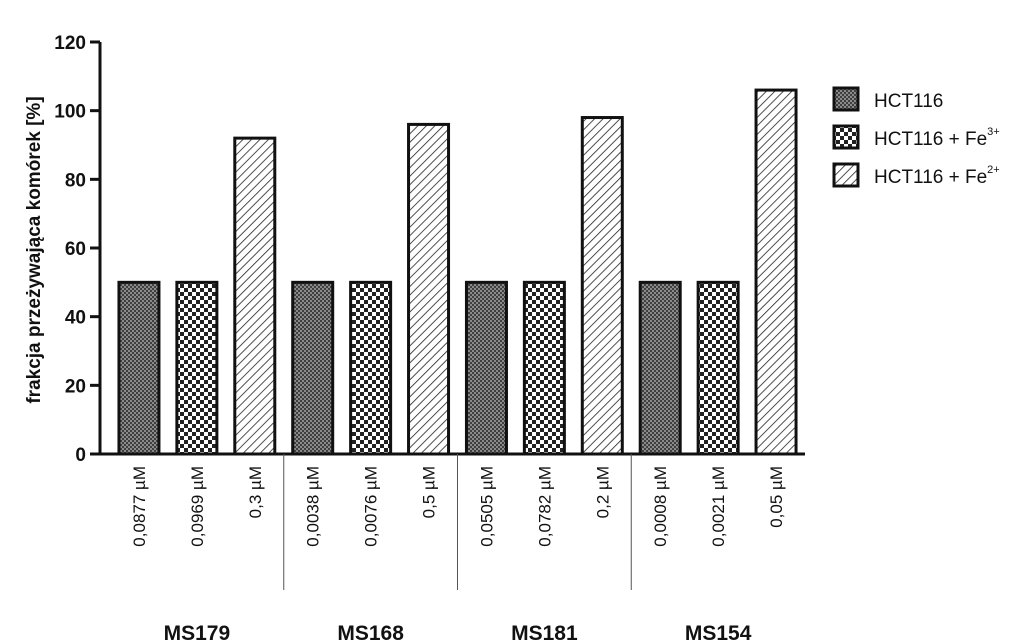  Describe the element at coordinates (776, 497) in the screenshot. I see `x-tick-label: 0,05 µM` at that location.